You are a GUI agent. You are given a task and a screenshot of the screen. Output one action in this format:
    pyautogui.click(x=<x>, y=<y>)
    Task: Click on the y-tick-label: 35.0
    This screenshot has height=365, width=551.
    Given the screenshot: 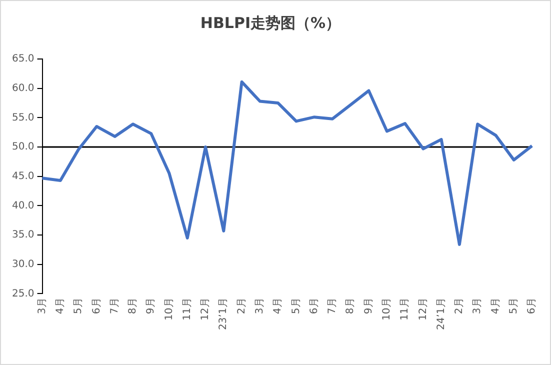 What is the action you would take?
    pyautogui.click(x=23, y=235)
    